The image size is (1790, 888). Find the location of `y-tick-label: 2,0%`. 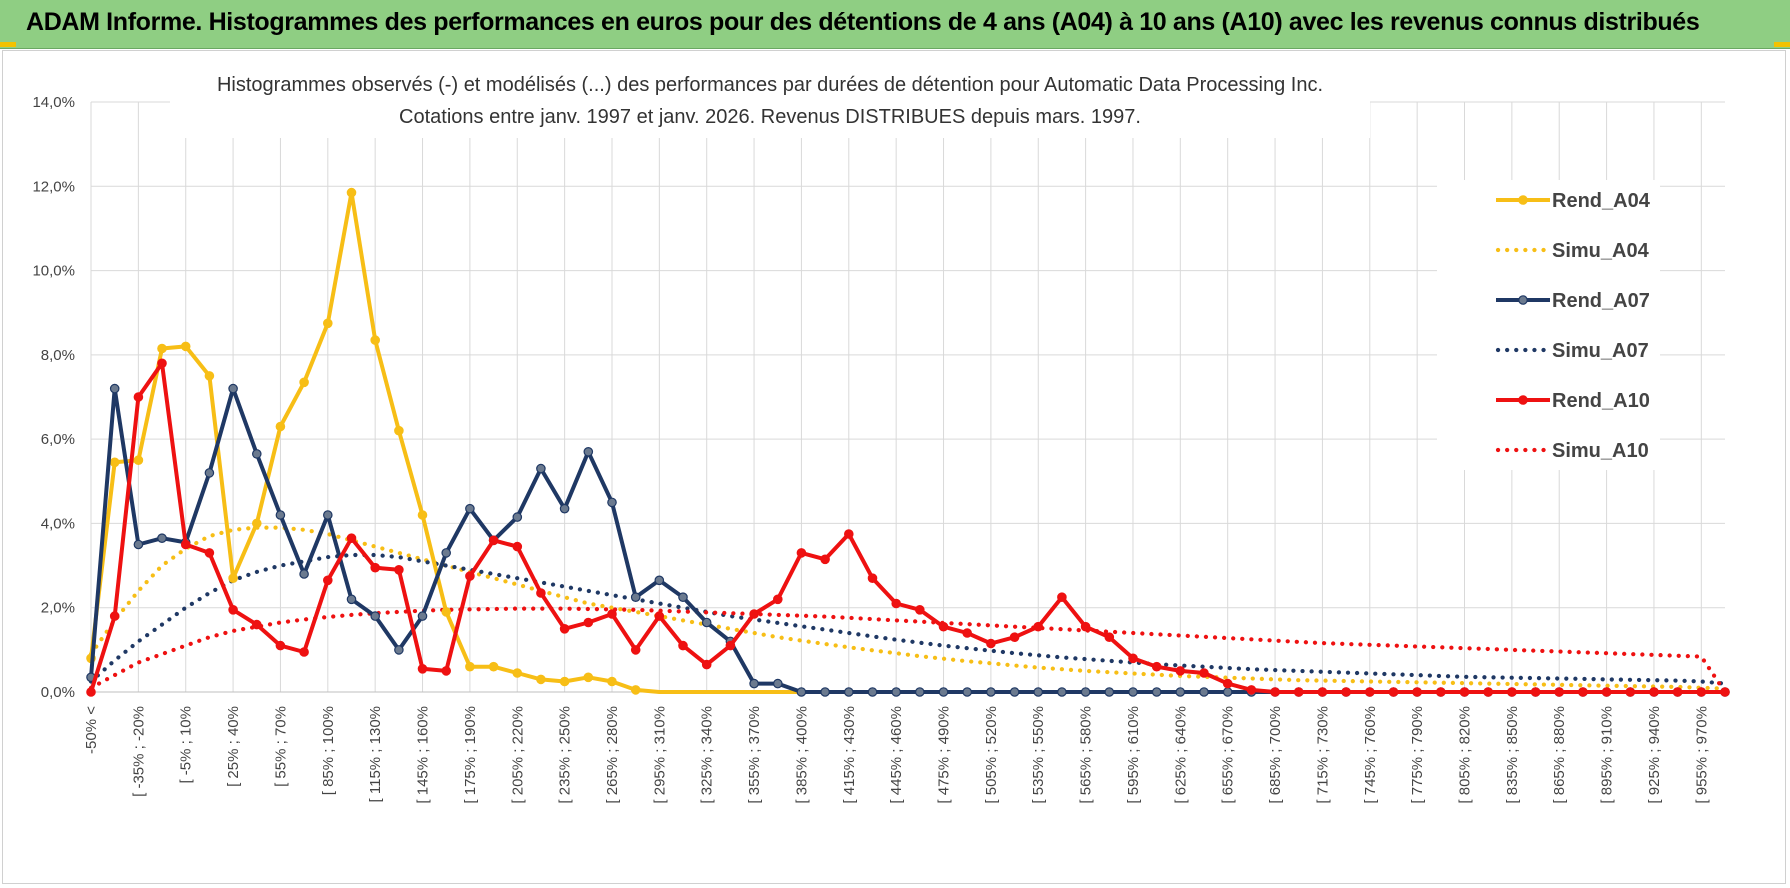

y-tick-label: 2,0% is located at coordinates (58, 608).